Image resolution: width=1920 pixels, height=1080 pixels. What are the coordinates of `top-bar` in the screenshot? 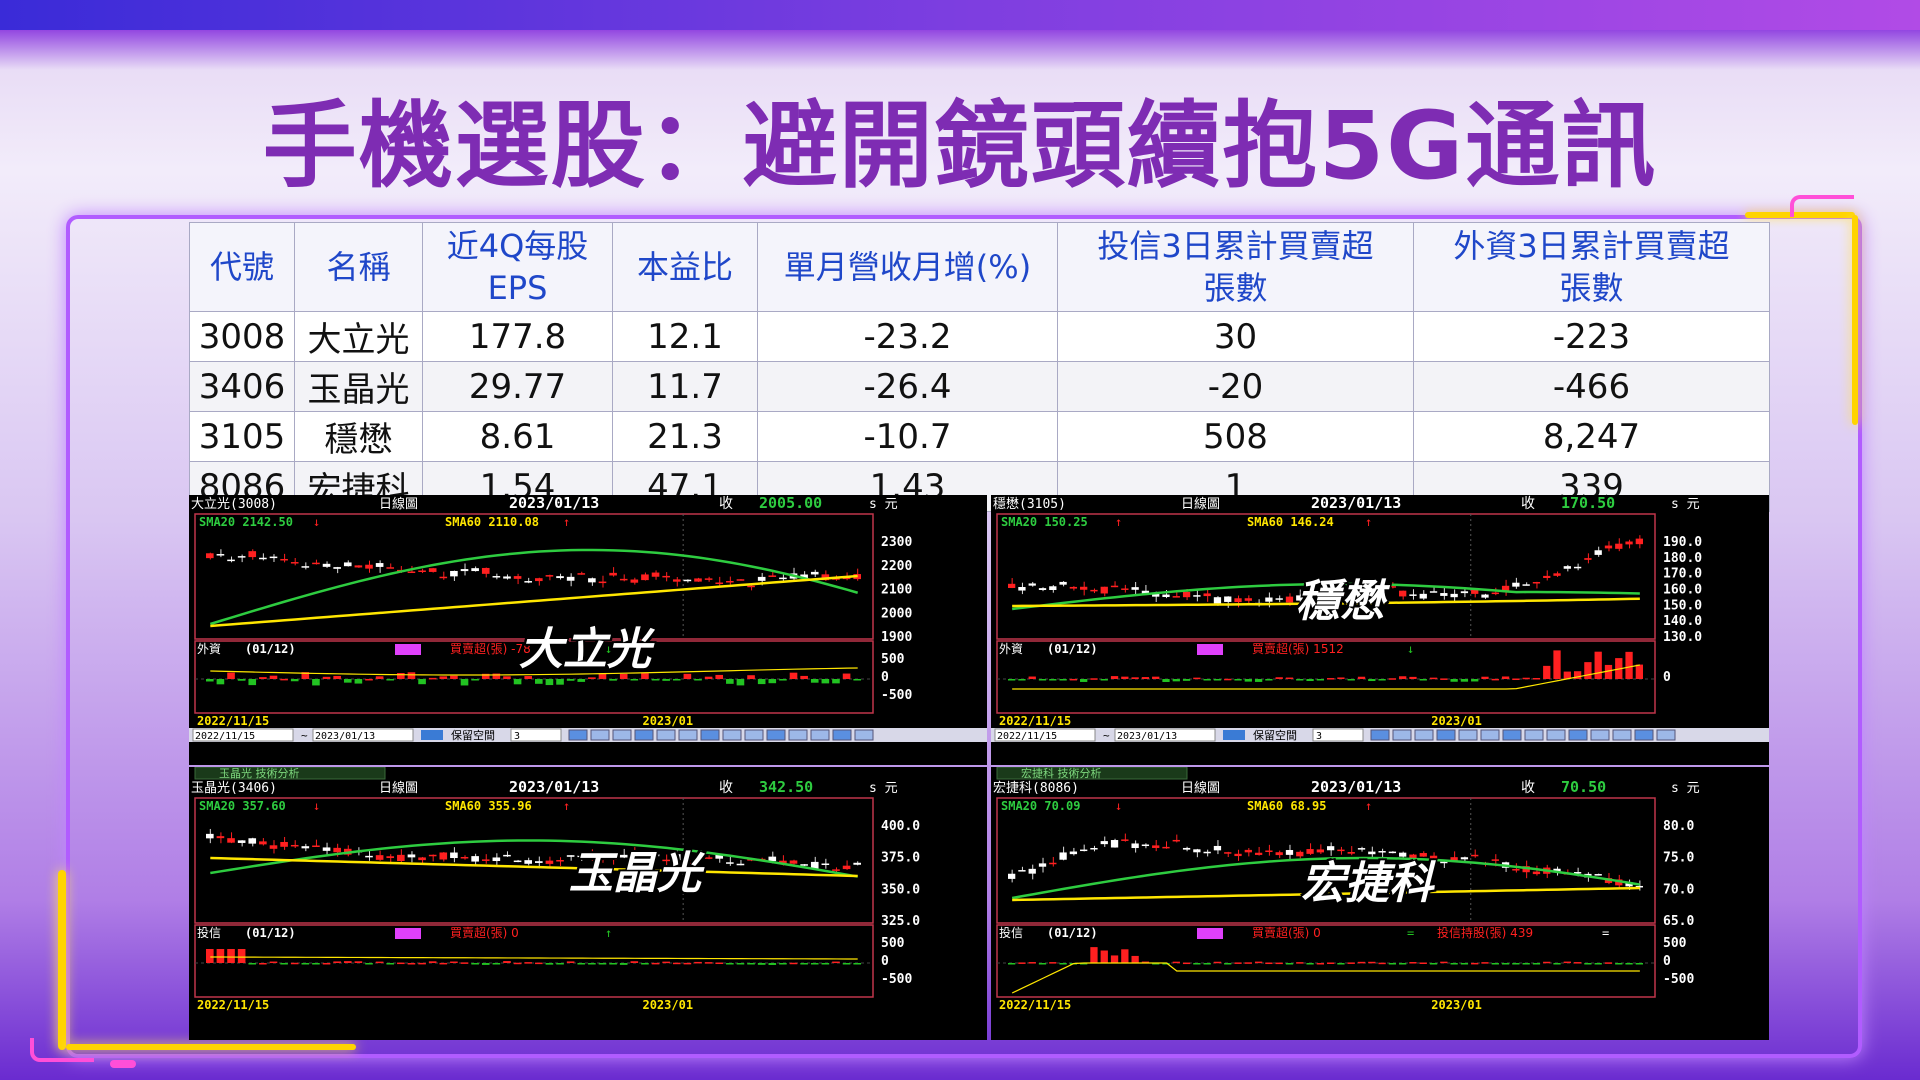 It's located at (960, 15).